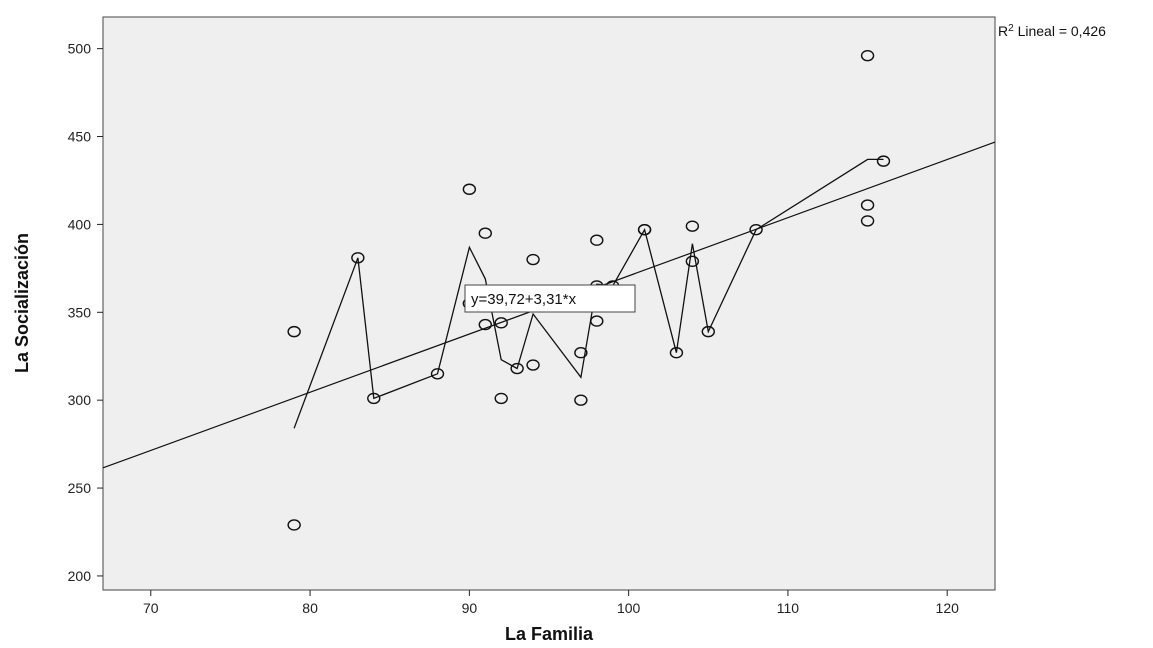 The height and width of the screenshot is (648, 1153). What do you see at coordinates (80, 576) in the screenshot?
I see `y-tick-label: 200` at bounding box center [80, 576].